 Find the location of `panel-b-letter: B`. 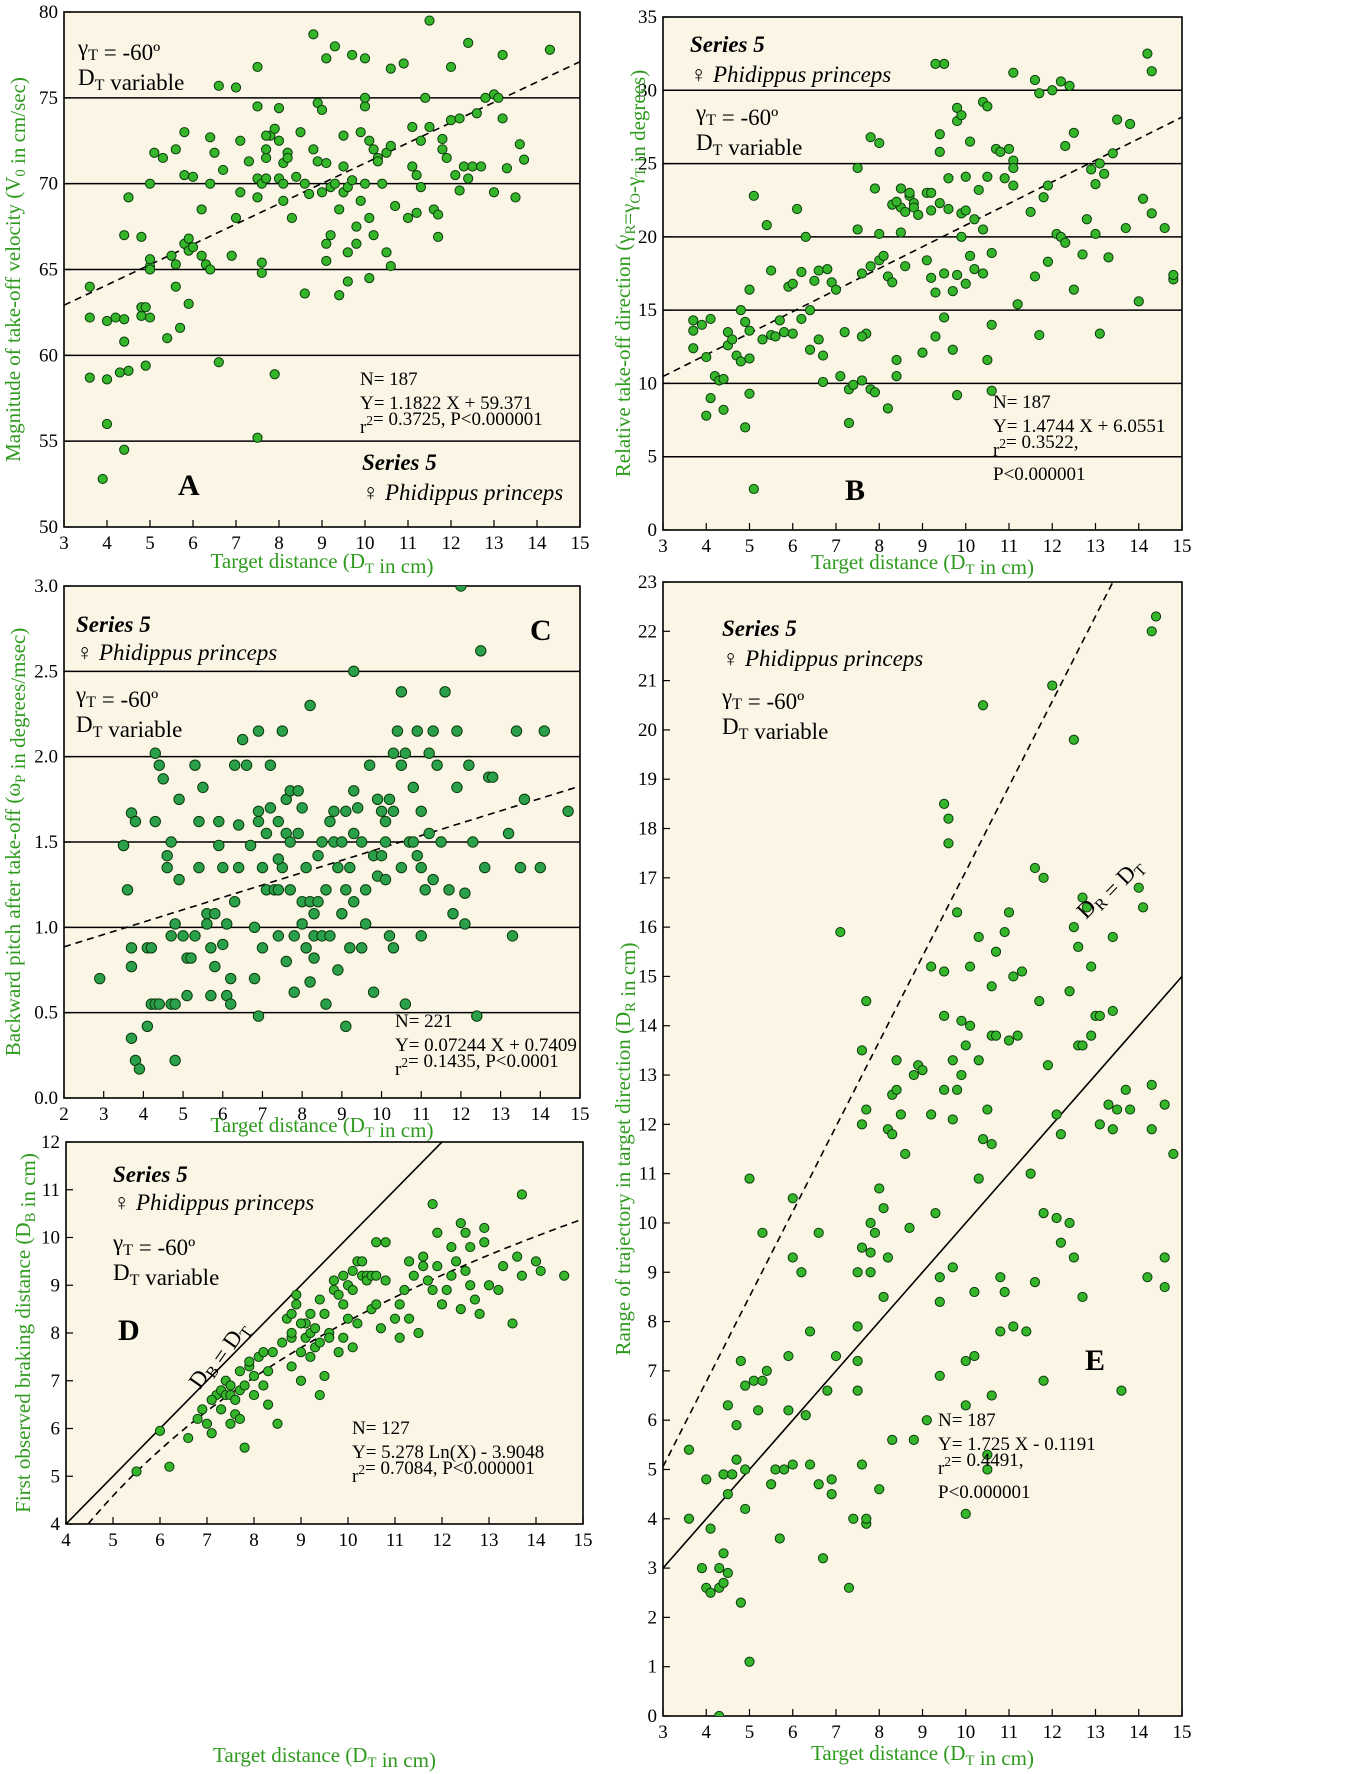

panel-b-letter: B is located at coordinates (855, 490).